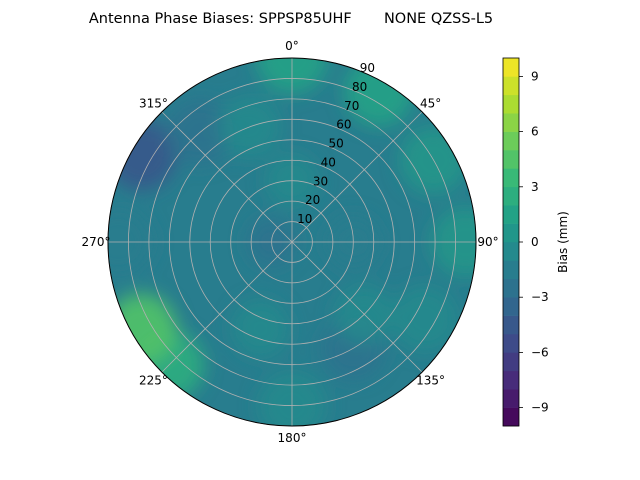  What do you see at coordinates (540, 408) in the screenshot?
I see `colorbar-tick-label: −9` at bounding box center [540, 408].